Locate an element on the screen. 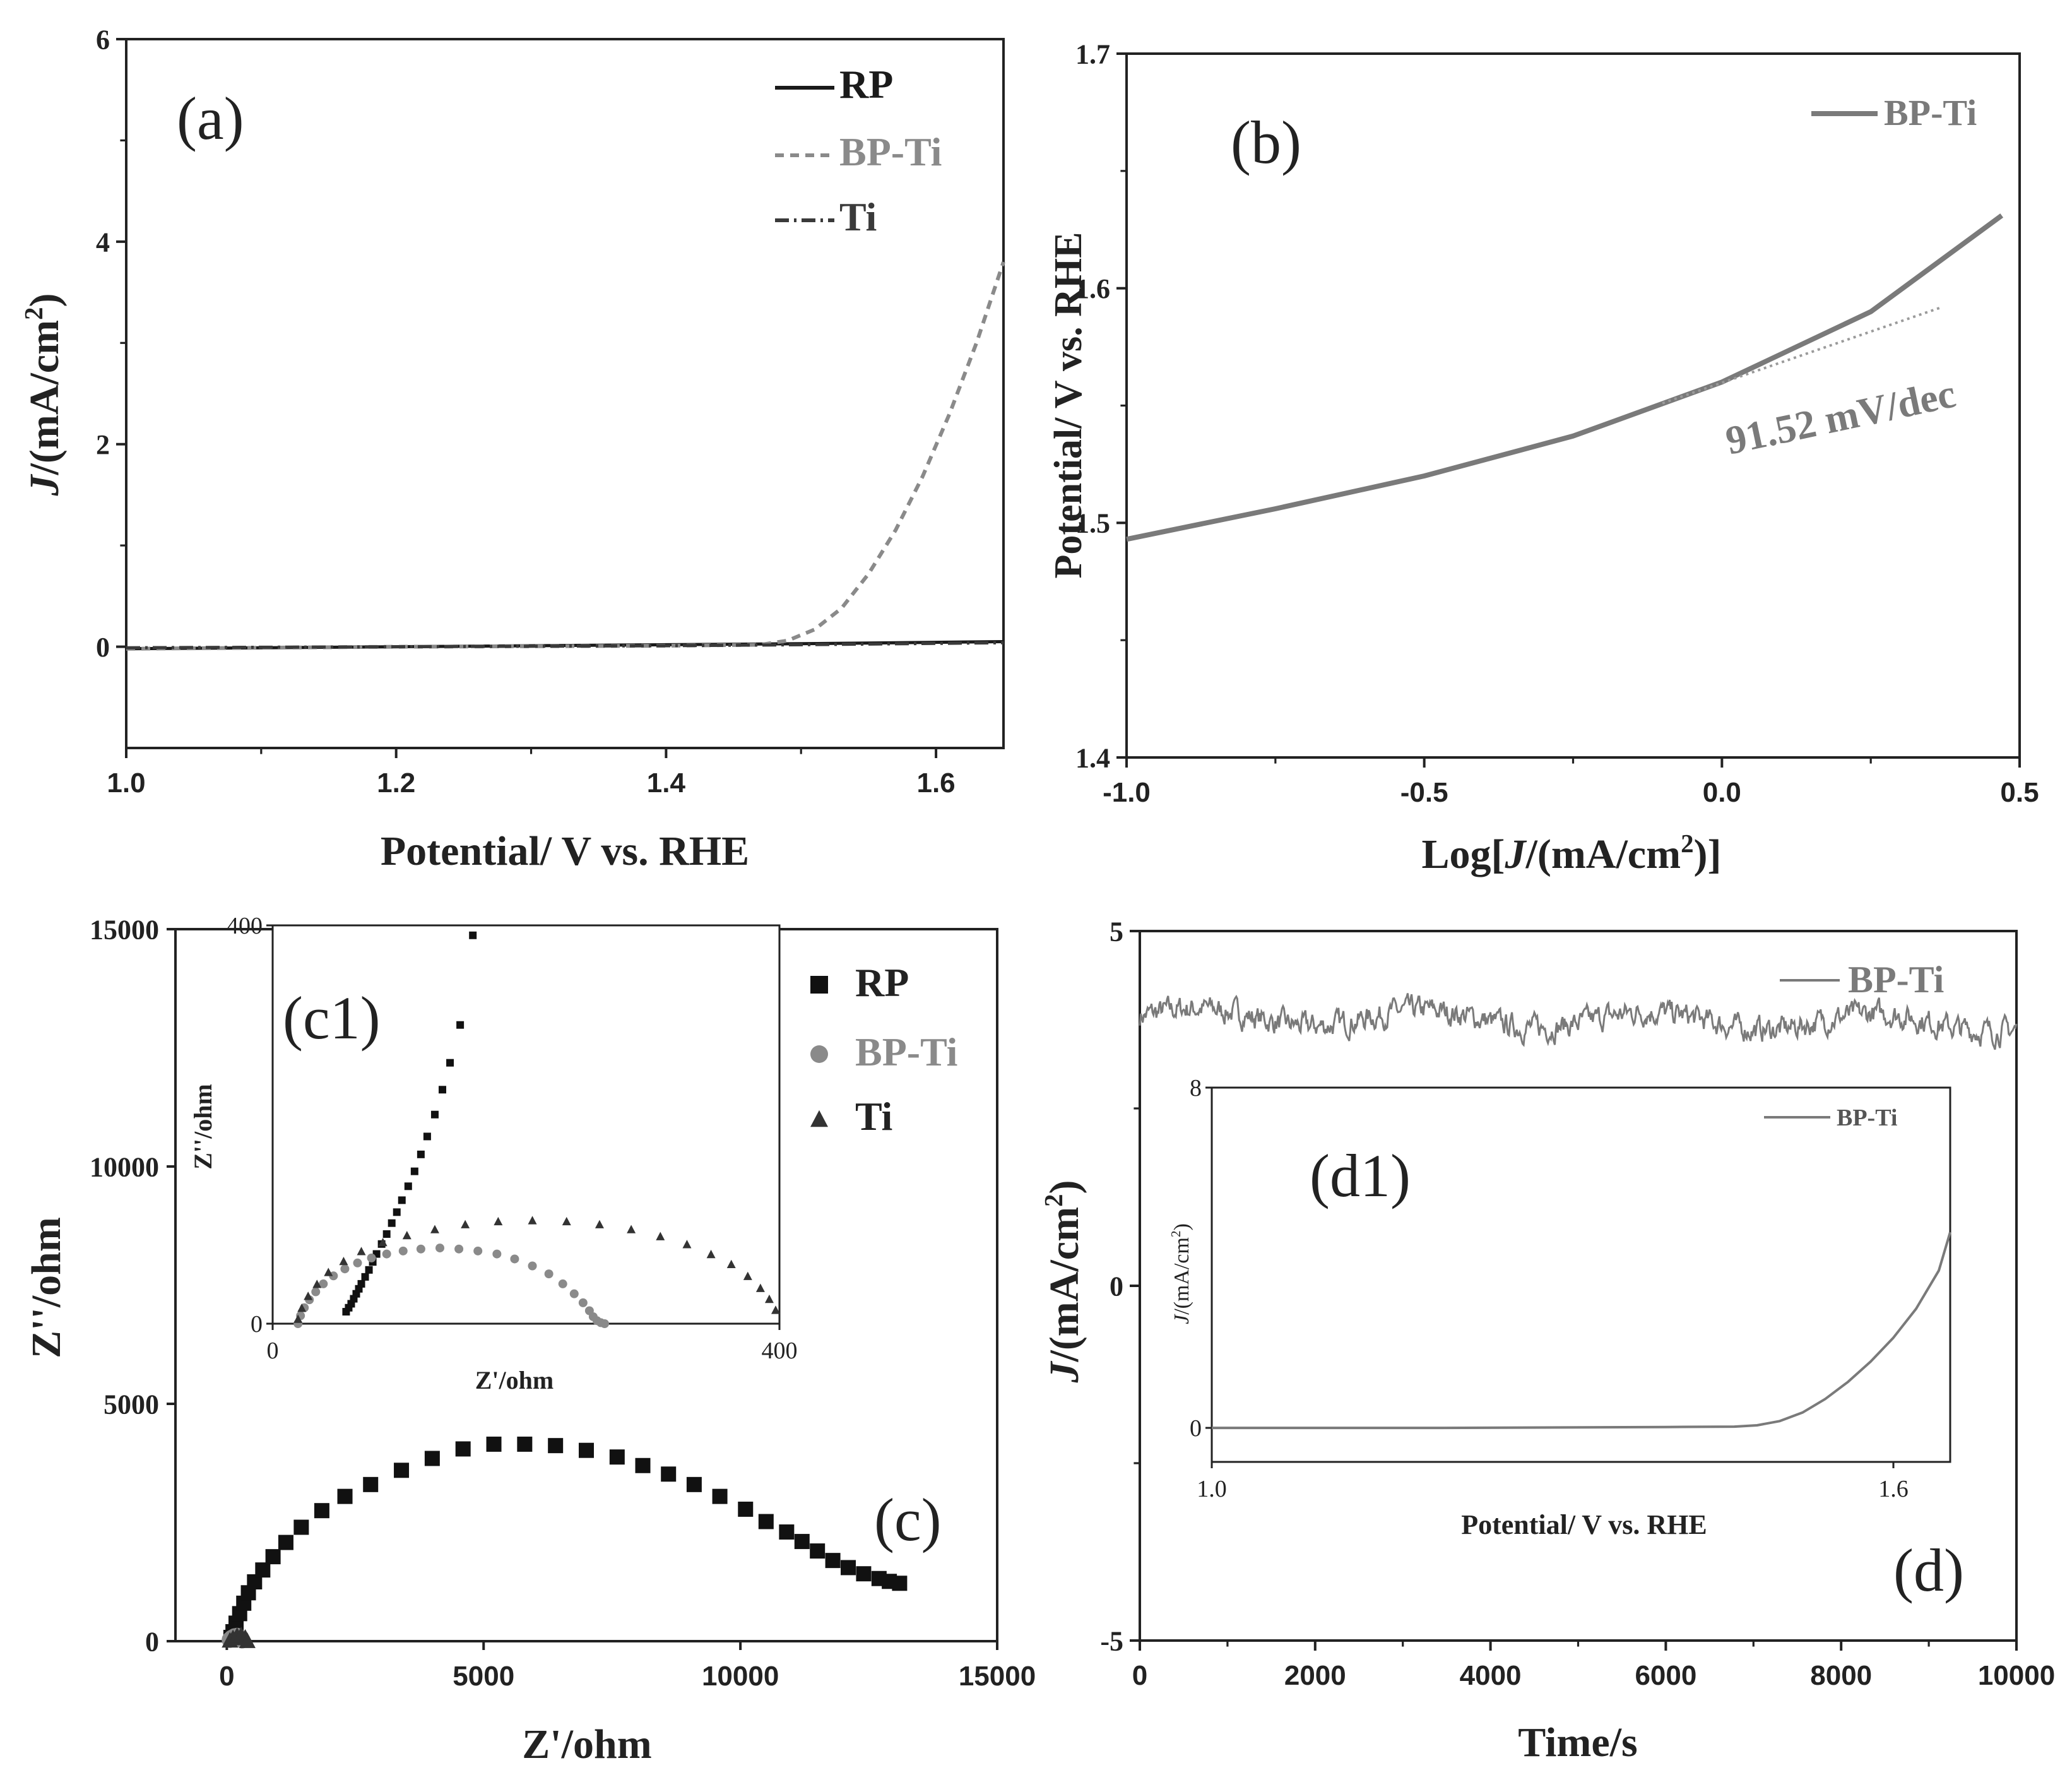 The image size is (2072, 1775). legend-label-c: BP-Ti is located at coordinates (906, 1052).